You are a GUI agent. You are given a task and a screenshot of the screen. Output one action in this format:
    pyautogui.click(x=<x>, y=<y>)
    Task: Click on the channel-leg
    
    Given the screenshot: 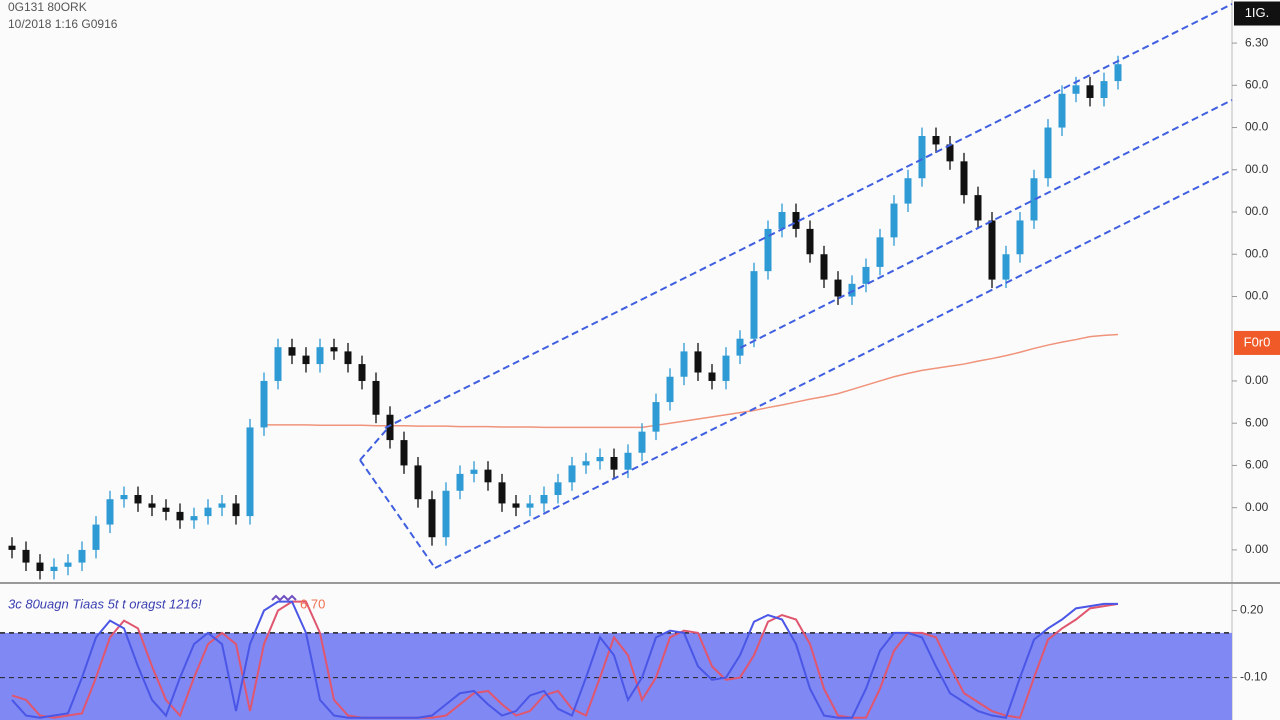 What is the action you would take?
    pyautogui.click(x=374, y=444)
    